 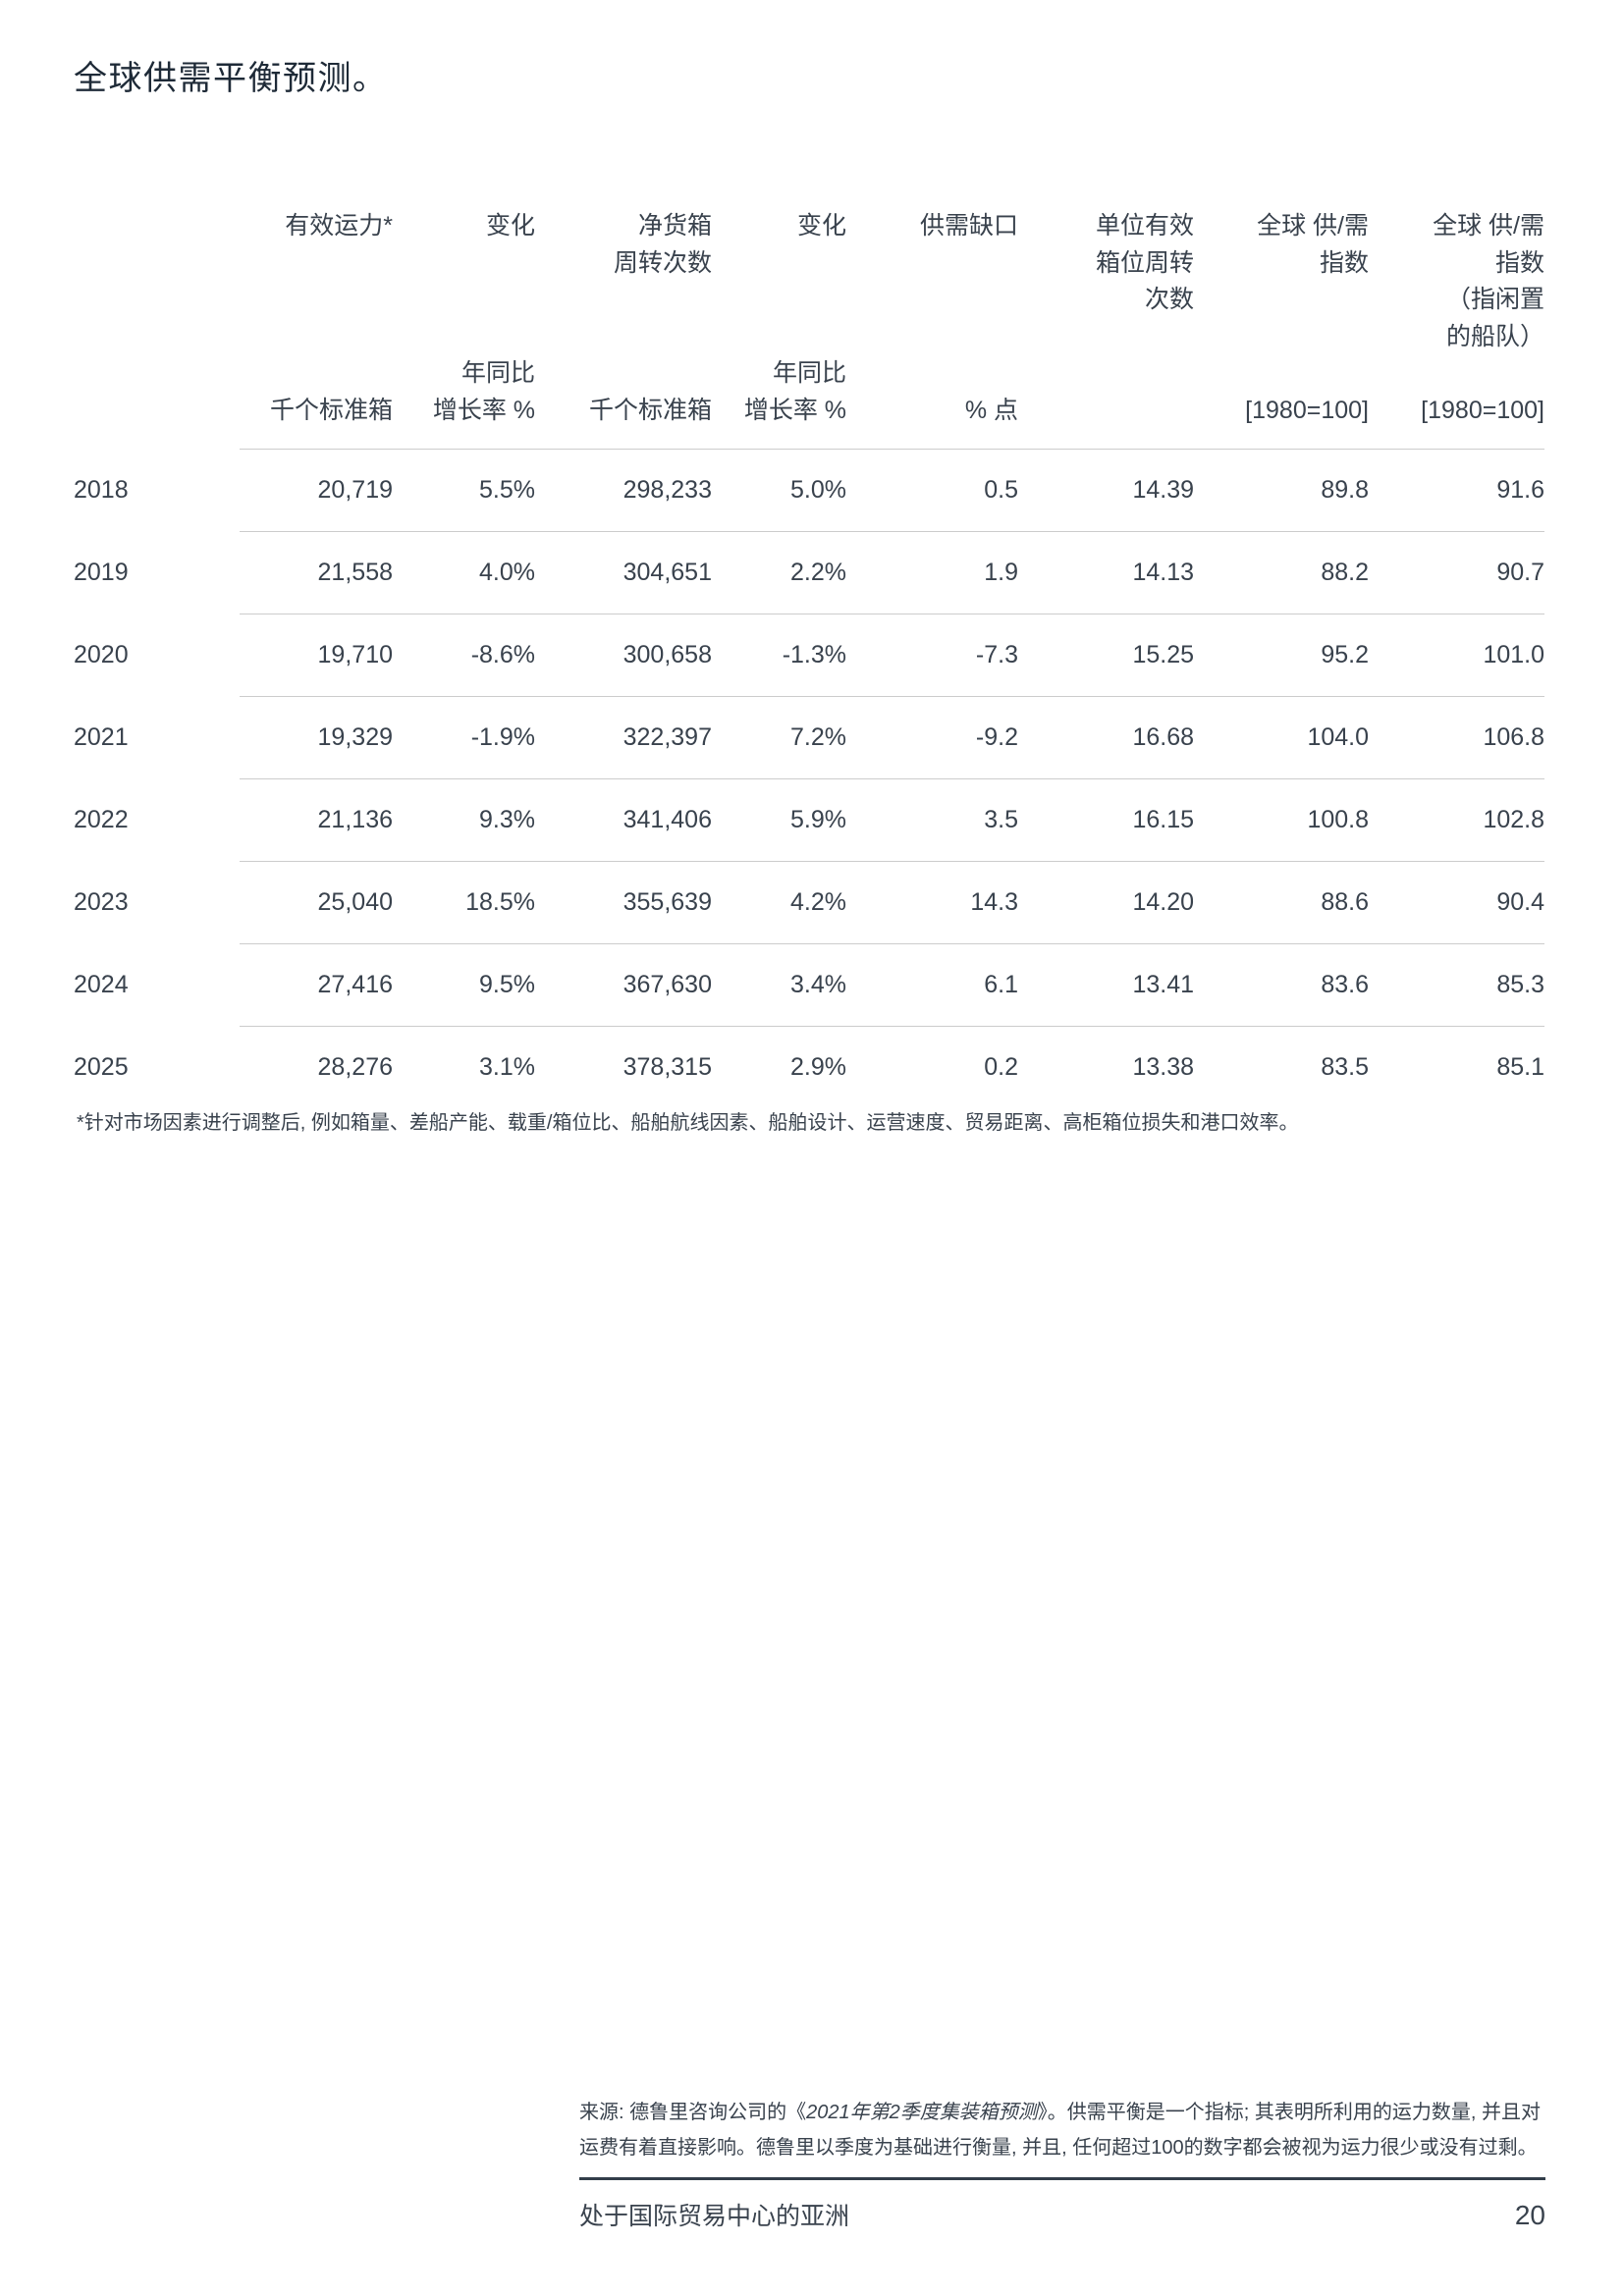 I want to click on table-cell: 95.2, so click(x=1281, y=655).